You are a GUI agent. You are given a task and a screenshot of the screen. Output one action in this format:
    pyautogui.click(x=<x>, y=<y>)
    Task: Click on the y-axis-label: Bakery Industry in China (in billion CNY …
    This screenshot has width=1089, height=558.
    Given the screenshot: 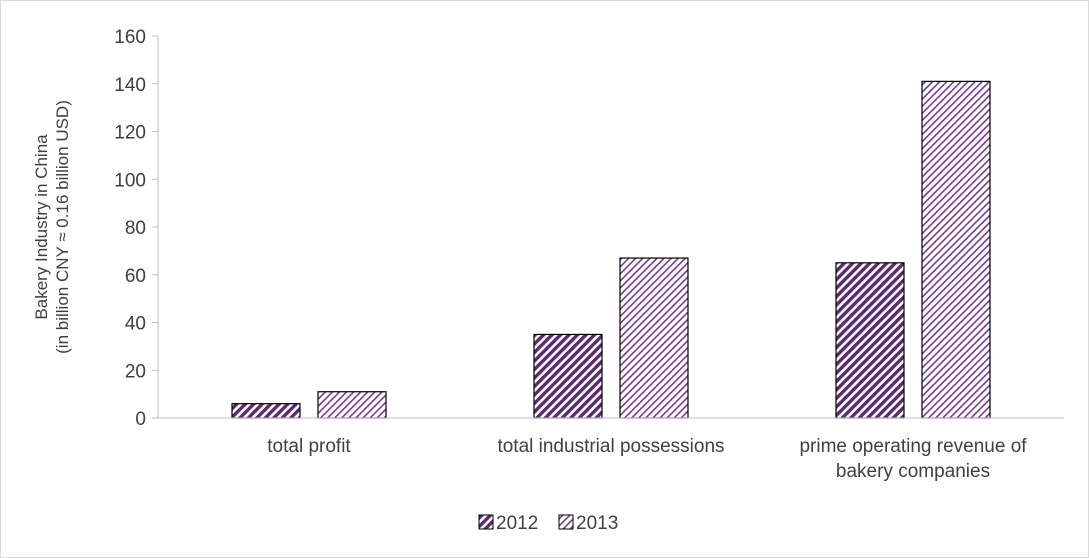 What is the action you would take?
    pyautogui.click(x=52, y=227)
    